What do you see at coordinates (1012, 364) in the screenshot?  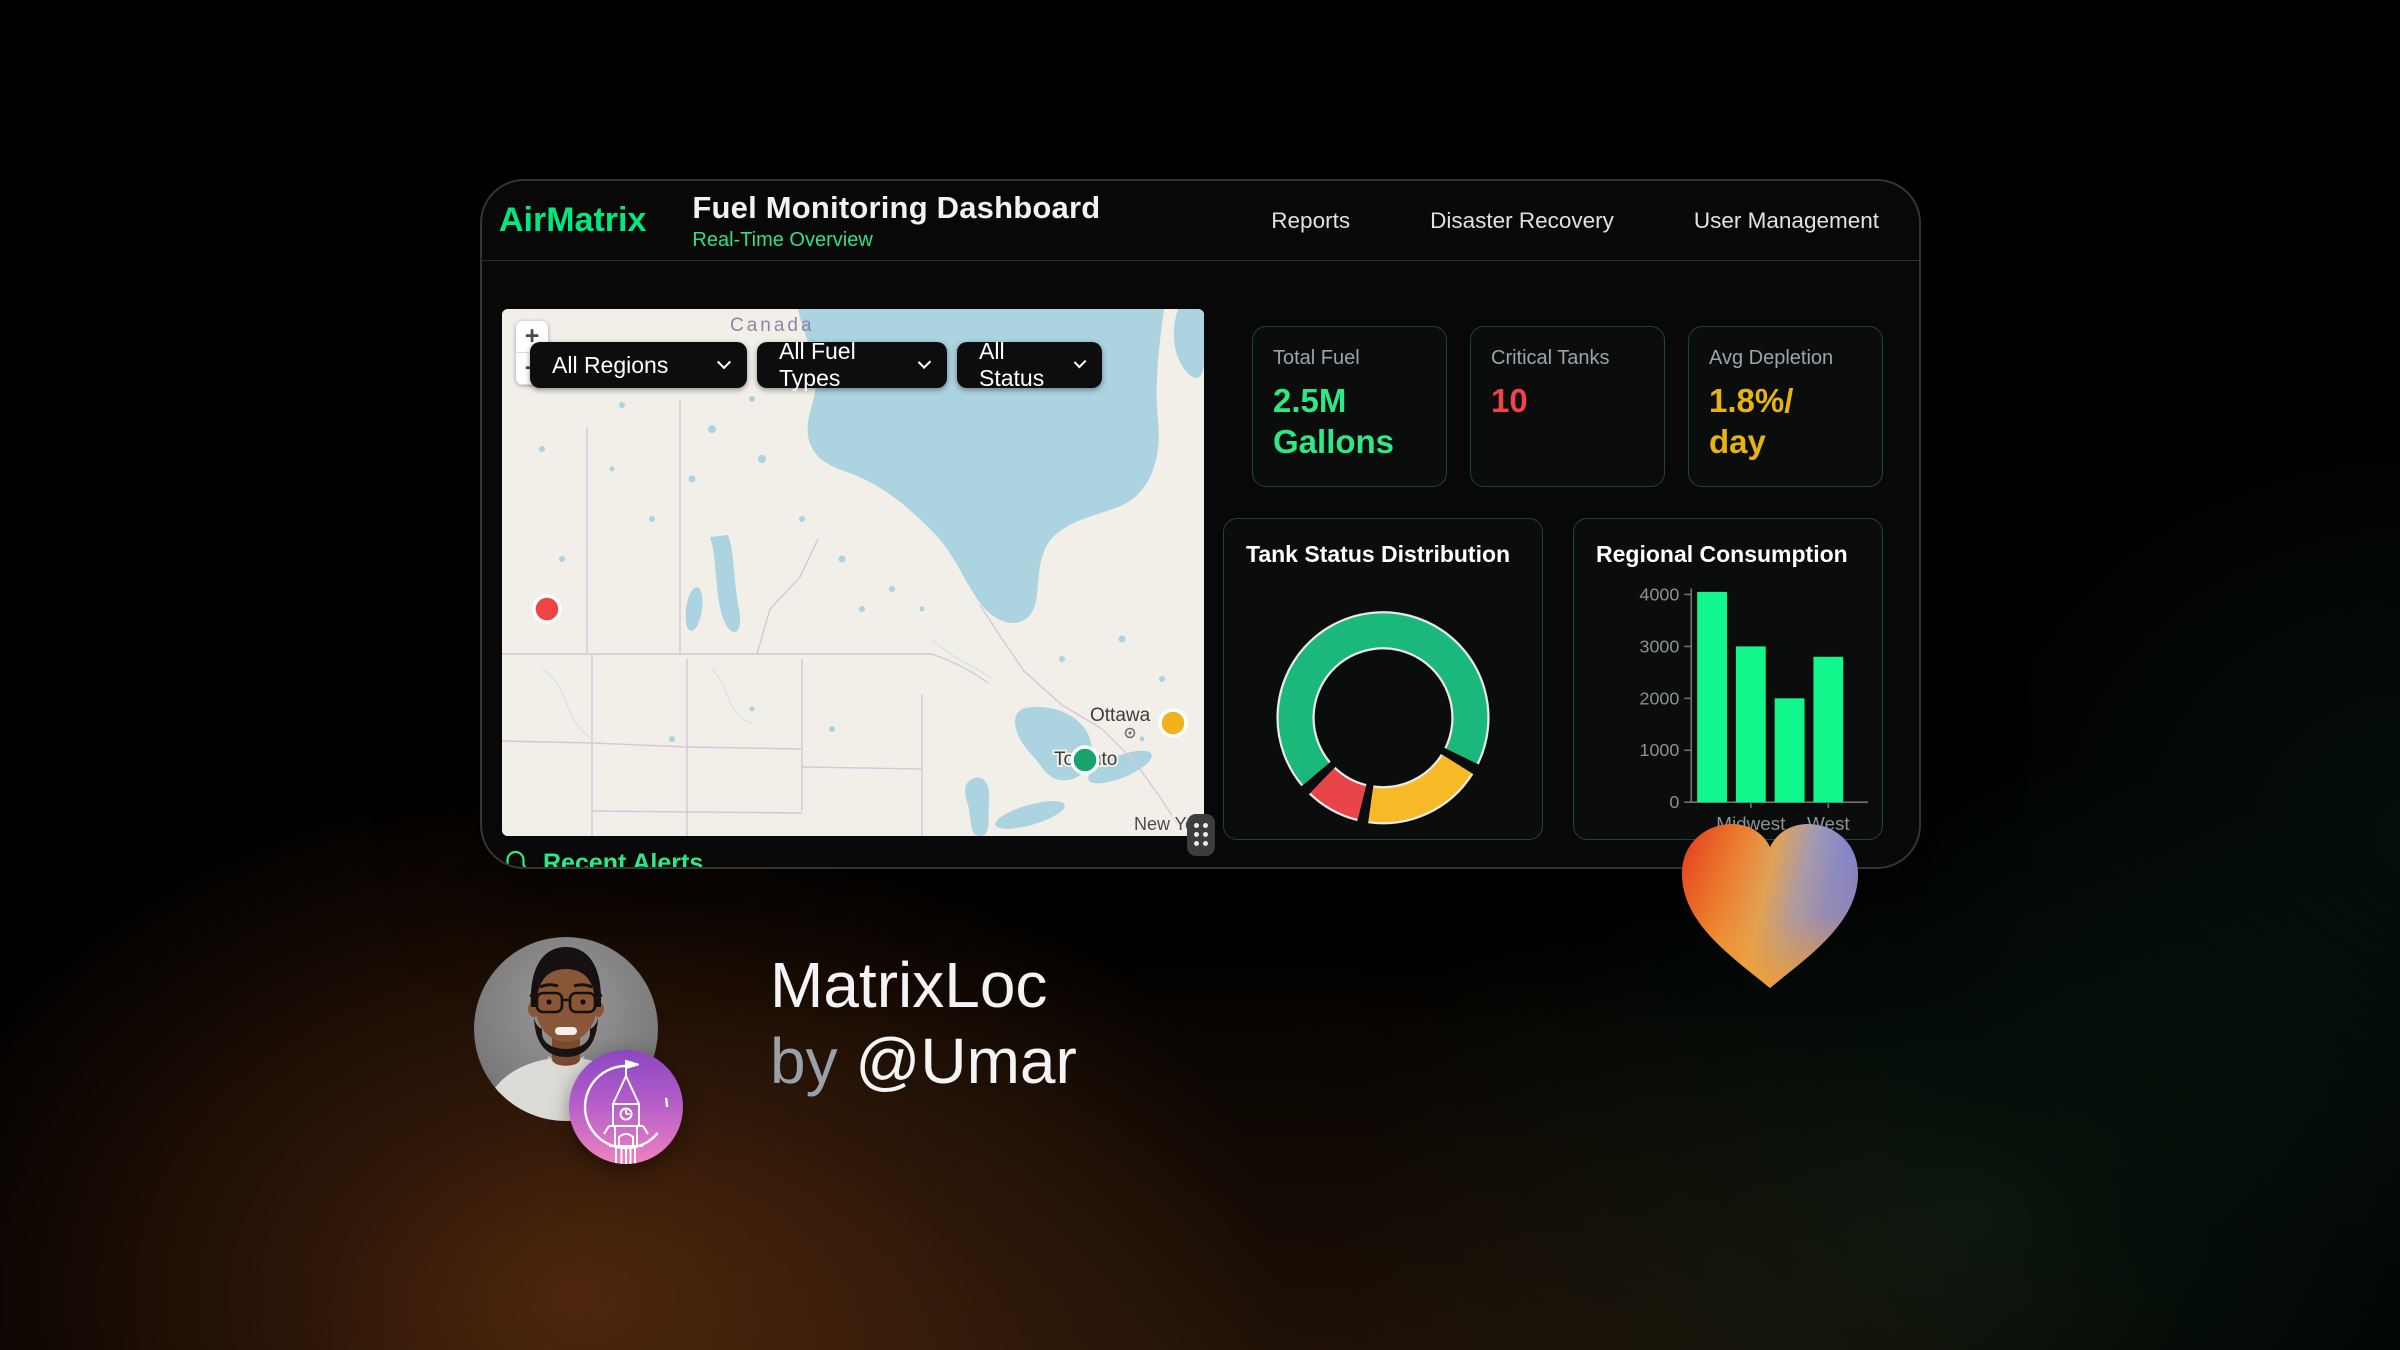 I see `status-filter-value: All Status` at bounding box center [1012, 364].